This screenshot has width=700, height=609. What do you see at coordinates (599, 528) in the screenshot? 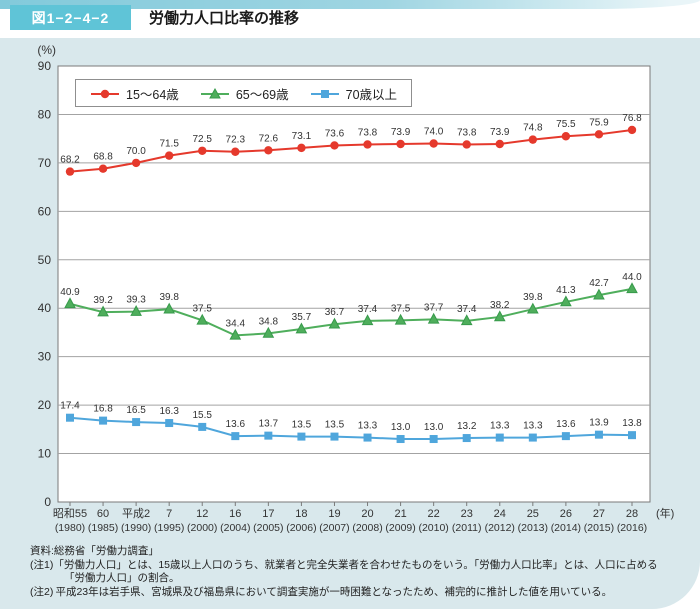
I see `svg-text: (2015)` at bounding box center [599, 528].